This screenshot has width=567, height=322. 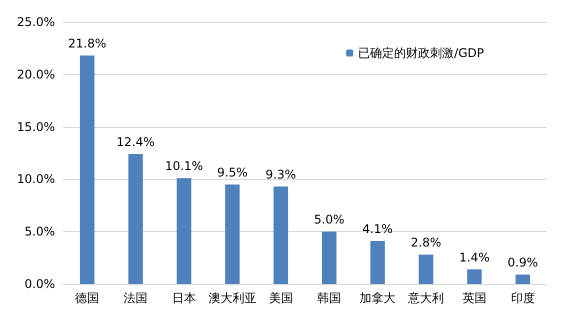 I want to click on data-label: 12.4%, so click(x=135, y=142).